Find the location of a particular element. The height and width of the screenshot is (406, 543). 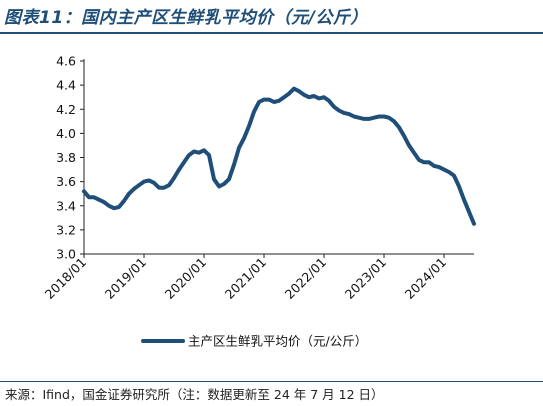

y-tick-label: 4.0 is located at coordinates (66, 133).